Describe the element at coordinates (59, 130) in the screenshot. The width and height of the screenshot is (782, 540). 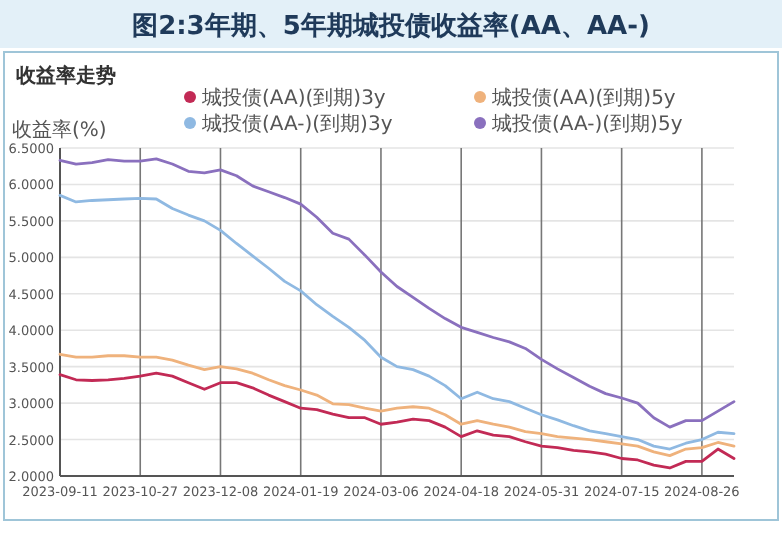
I see `y-axis-title: 收益率(%)` at that location.